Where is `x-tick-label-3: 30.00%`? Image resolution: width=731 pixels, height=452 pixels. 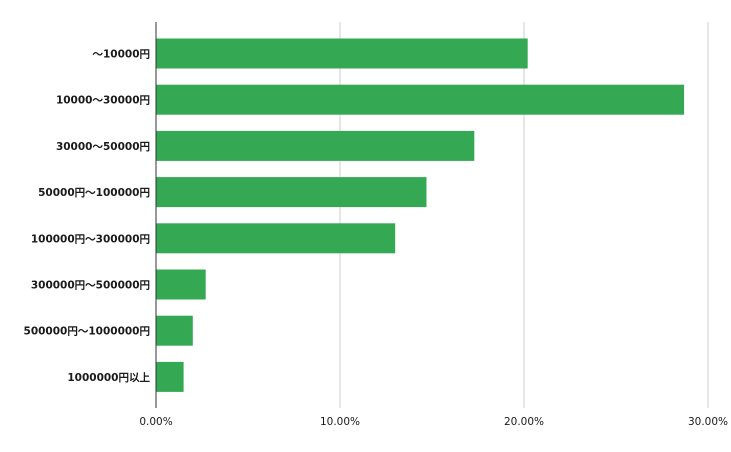
x-tick-label-3: 30.00% is located at coordinates (708, 422).